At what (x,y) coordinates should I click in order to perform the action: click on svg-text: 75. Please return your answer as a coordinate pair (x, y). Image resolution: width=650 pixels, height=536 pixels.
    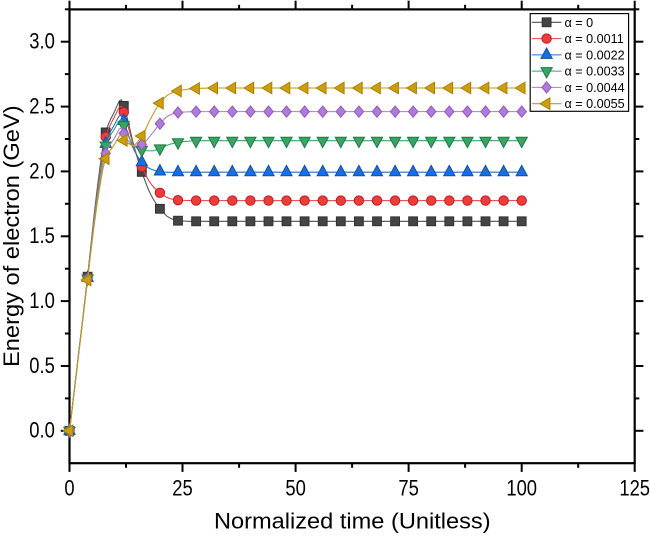
    Looking at the image, I should click on (408, 488).